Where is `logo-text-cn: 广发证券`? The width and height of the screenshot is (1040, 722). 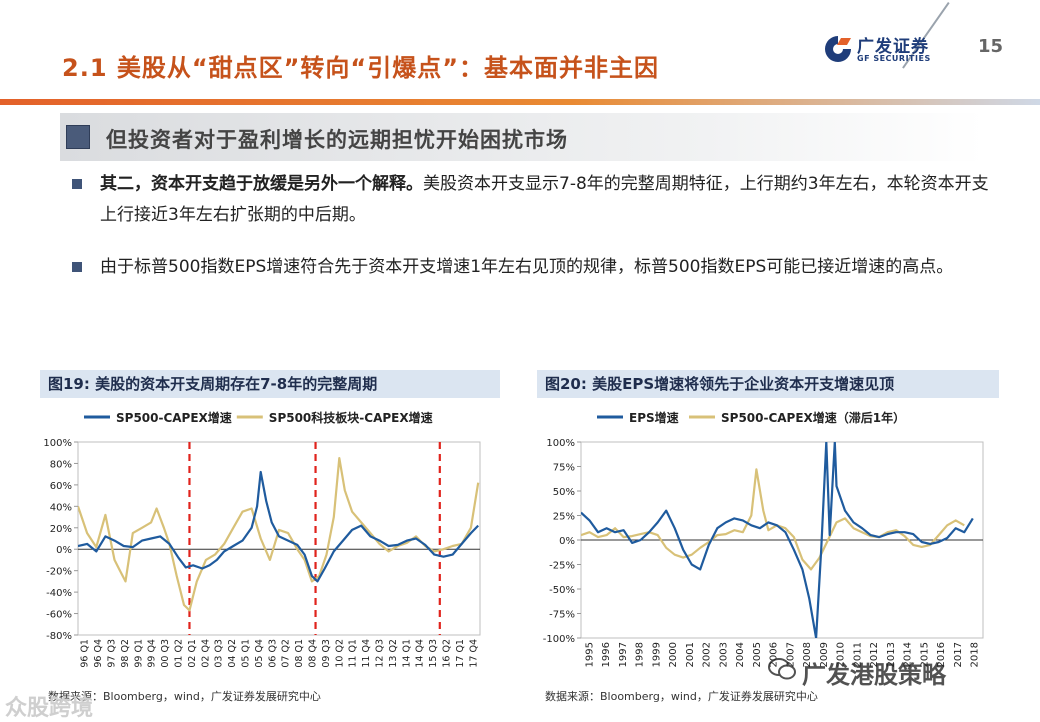 logo-text-cn: 广发证券 is located at coordinates (893, 47).